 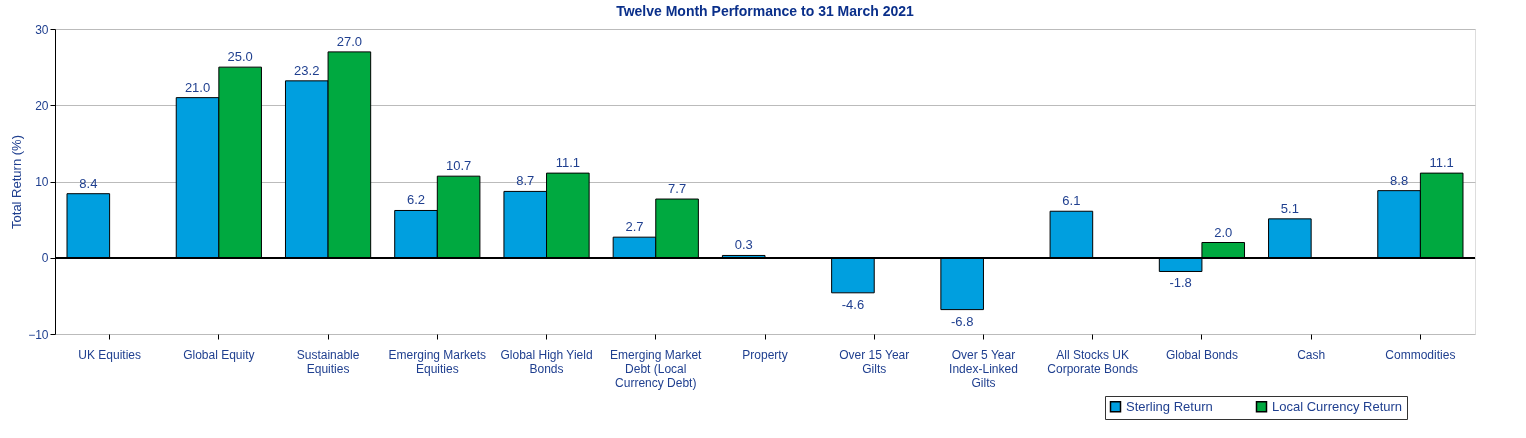 What do you see at coordinates (853, 304) in the screenshot?
I see `data-label: -4.6` at bounding box center [853, 304].